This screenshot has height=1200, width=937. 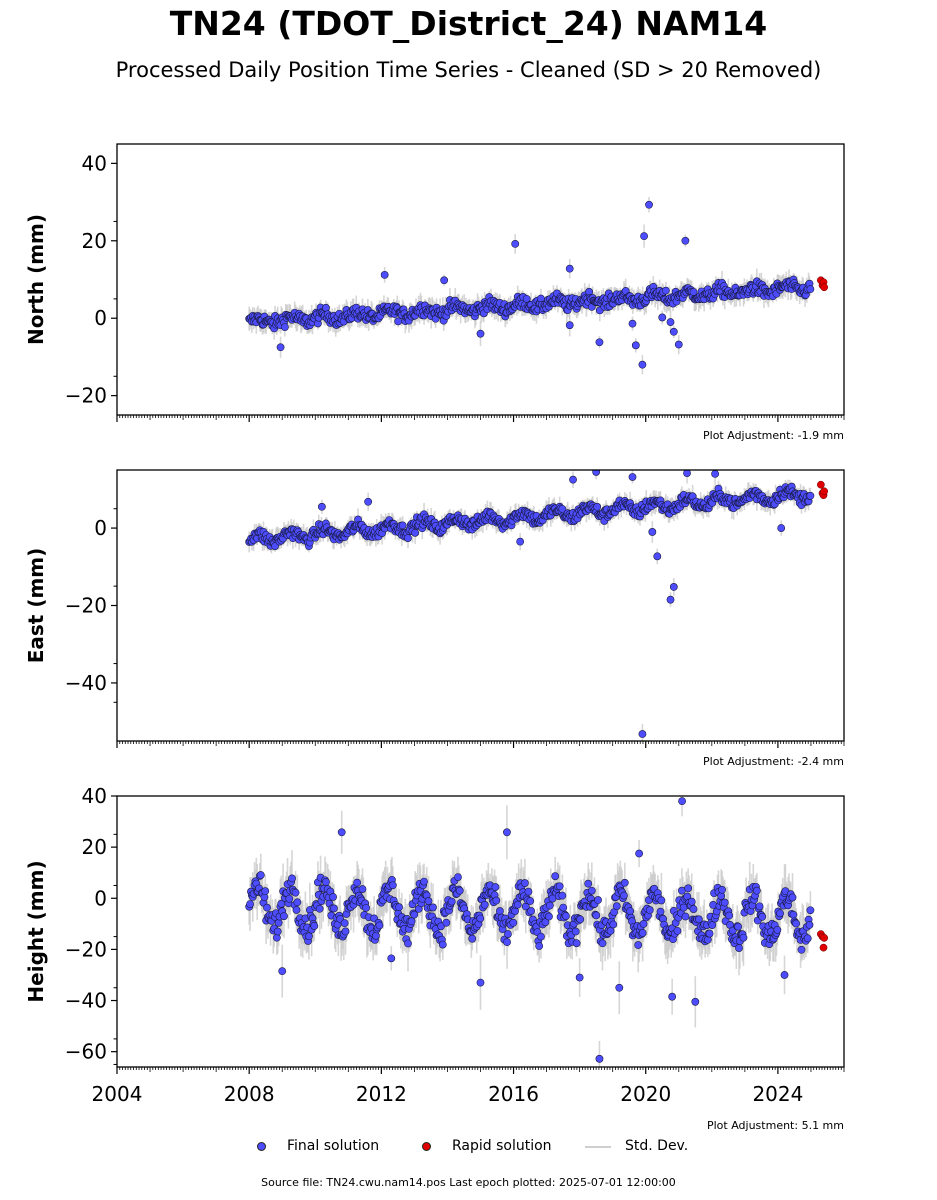 What do you see at coordinates (36, 279) in the screenshot?
I see `north-y-axis-label: North (mm)` at bounding box center [36, 279].